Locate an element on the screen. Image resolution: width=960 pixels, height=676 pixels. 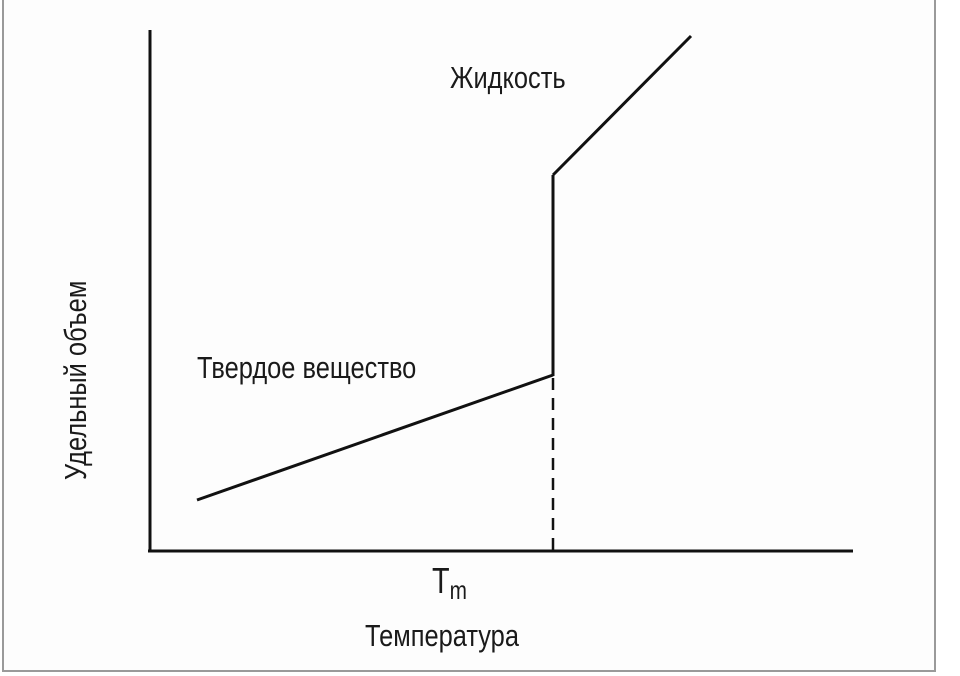
tm-subscript: m is located at coordinates (458, 590).